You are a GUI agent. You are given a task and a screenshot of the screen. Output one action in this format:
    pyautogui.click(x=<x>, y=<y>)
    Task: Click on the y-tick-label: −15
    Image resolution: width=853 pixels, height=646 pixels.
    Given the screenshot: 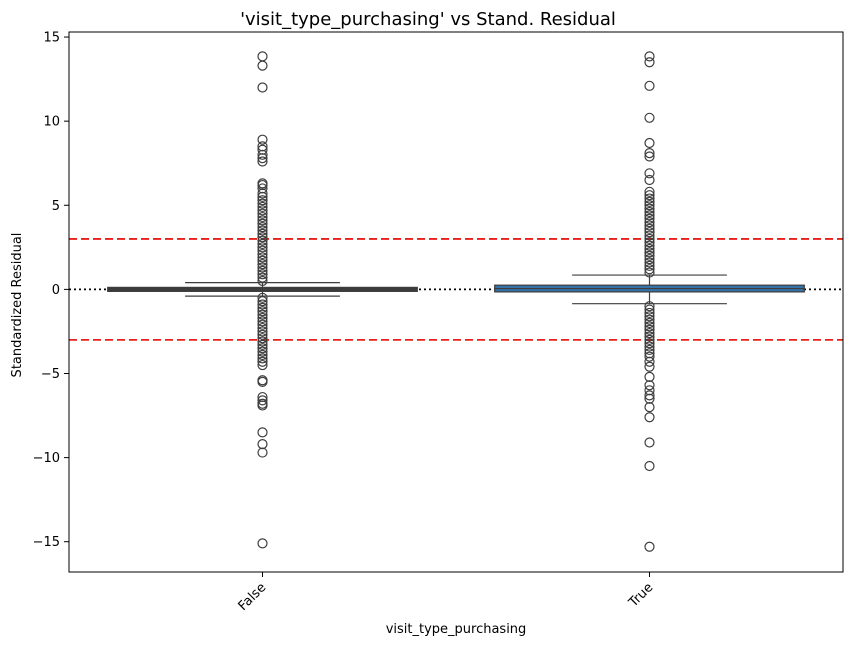 What is the action you would take?
    pyautogui.click(x=46, y=542)
    